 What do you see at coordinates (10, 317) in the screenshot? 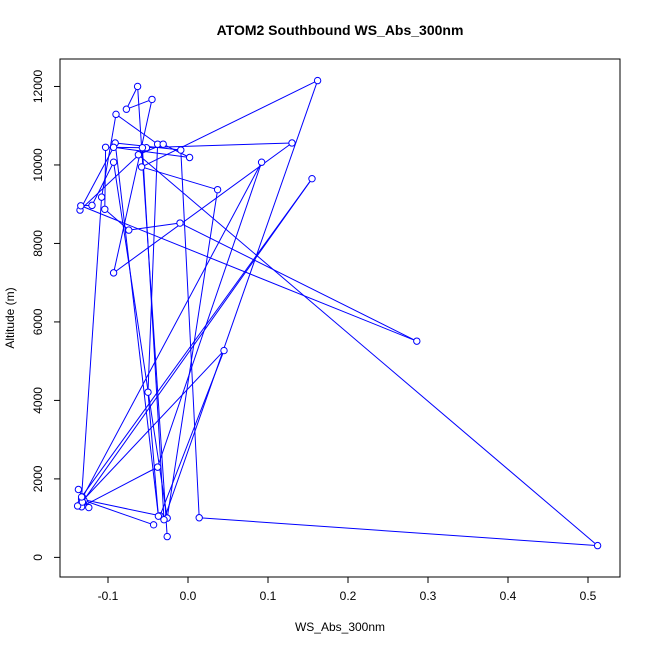
I see `y-axis-label: Altitude (m)` at bounding box center [10, 317].